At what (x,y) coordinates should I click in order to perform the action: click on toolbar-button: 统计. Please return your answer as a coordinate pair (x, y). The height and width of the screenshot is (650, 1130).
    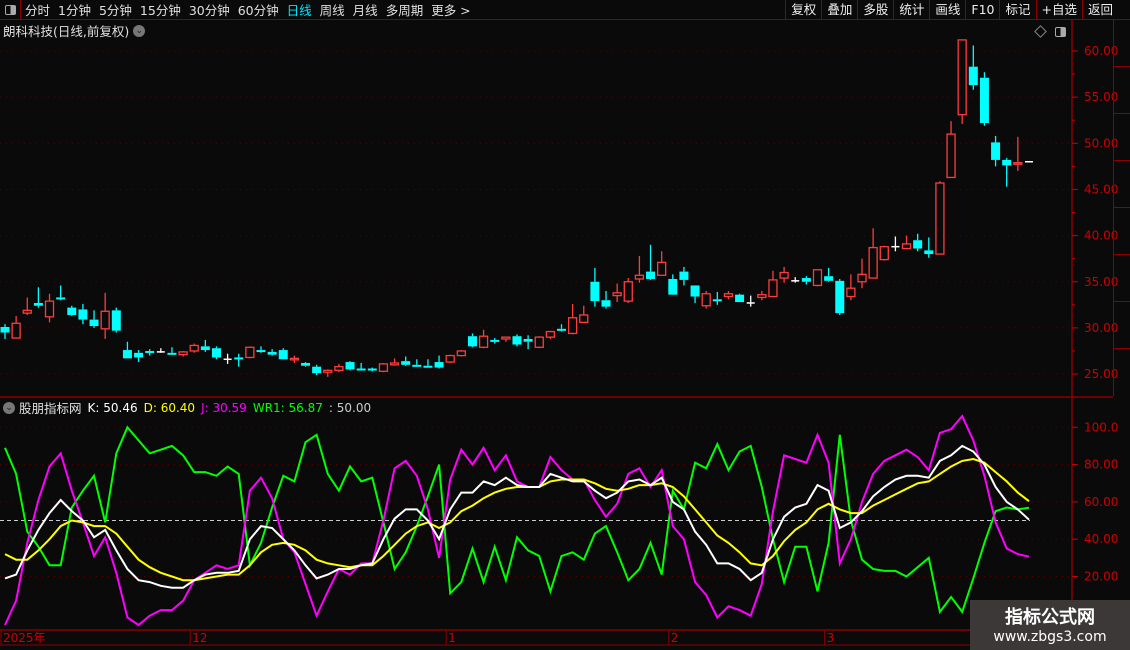
    Looking at the image, I should click on (911, 9).